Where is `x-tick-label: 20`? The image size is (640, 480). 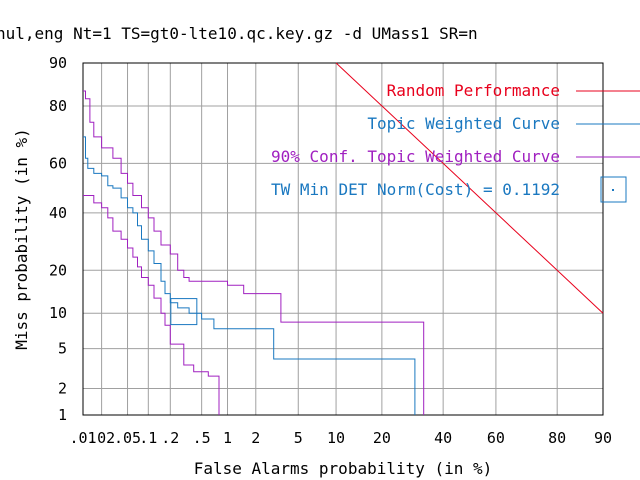 x-tick-label: 20 is located at coordinates (382, 438).